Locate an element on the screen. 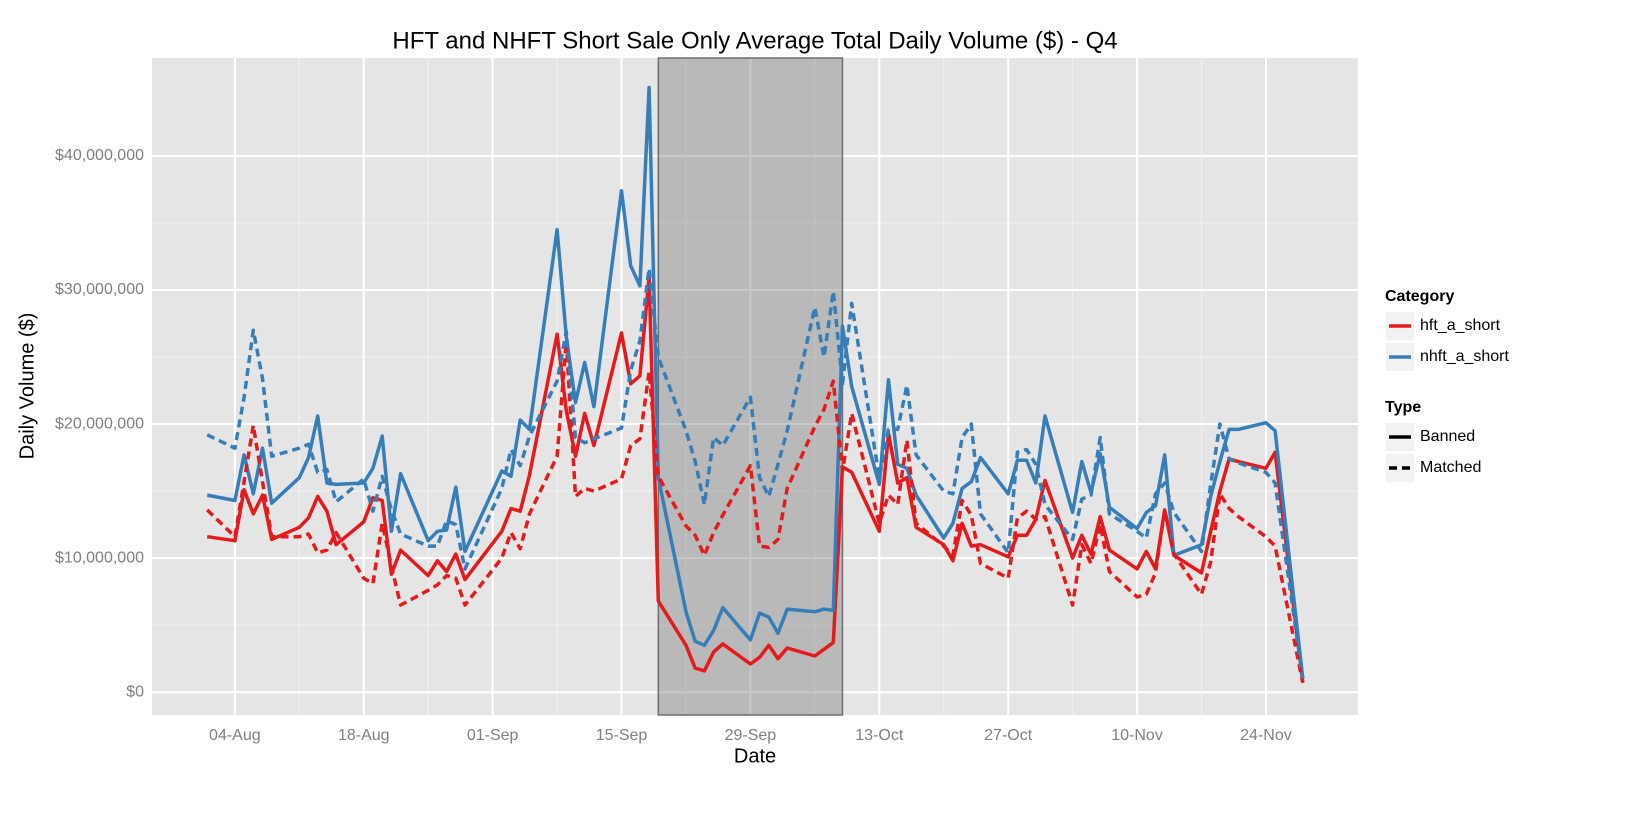 The image size is (1650, 830). legend-title: Type is located at coordinates (1403, 407).